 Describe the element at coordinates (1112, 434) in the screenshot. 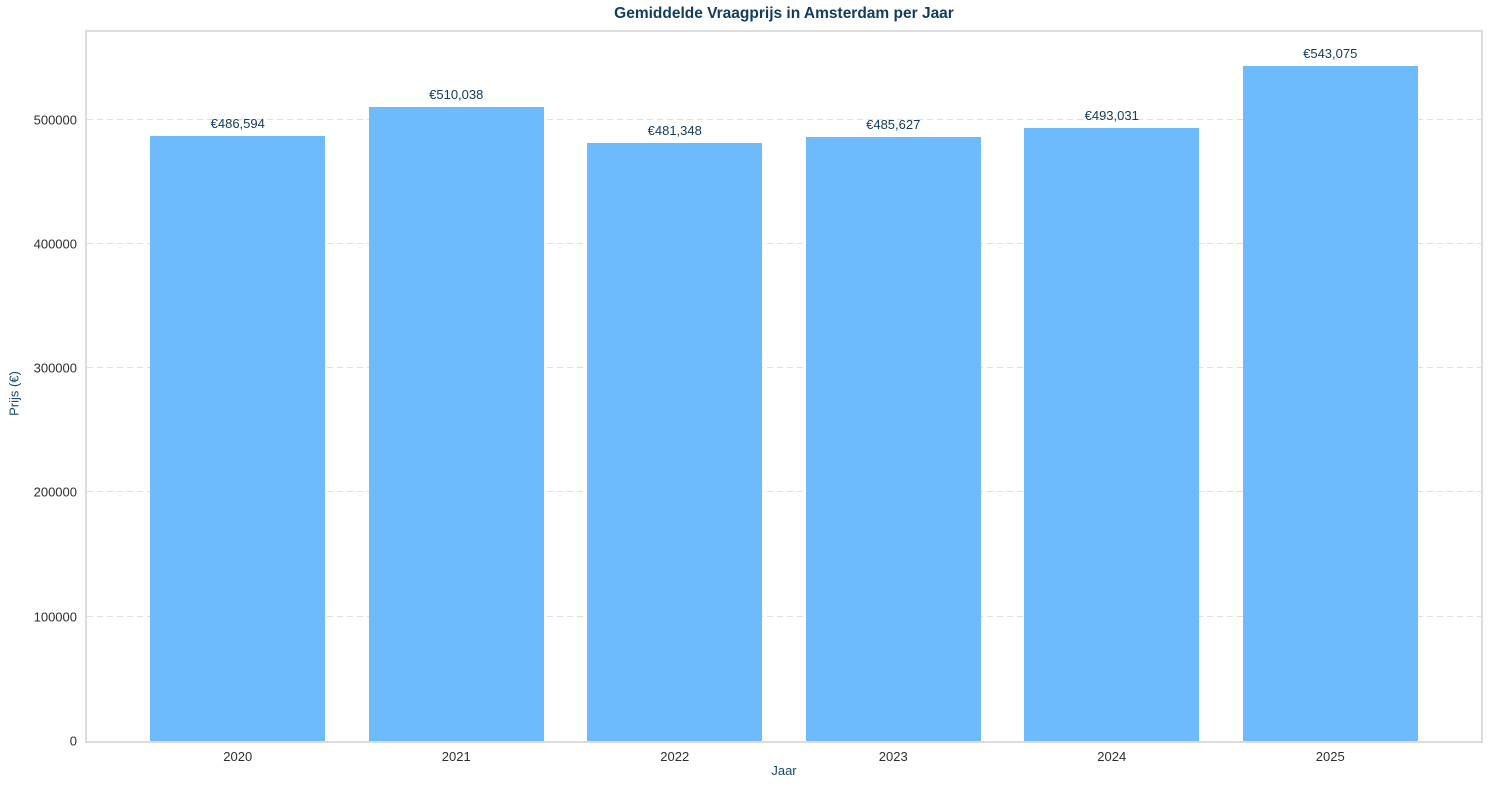

I see `bar-2024` at that location.